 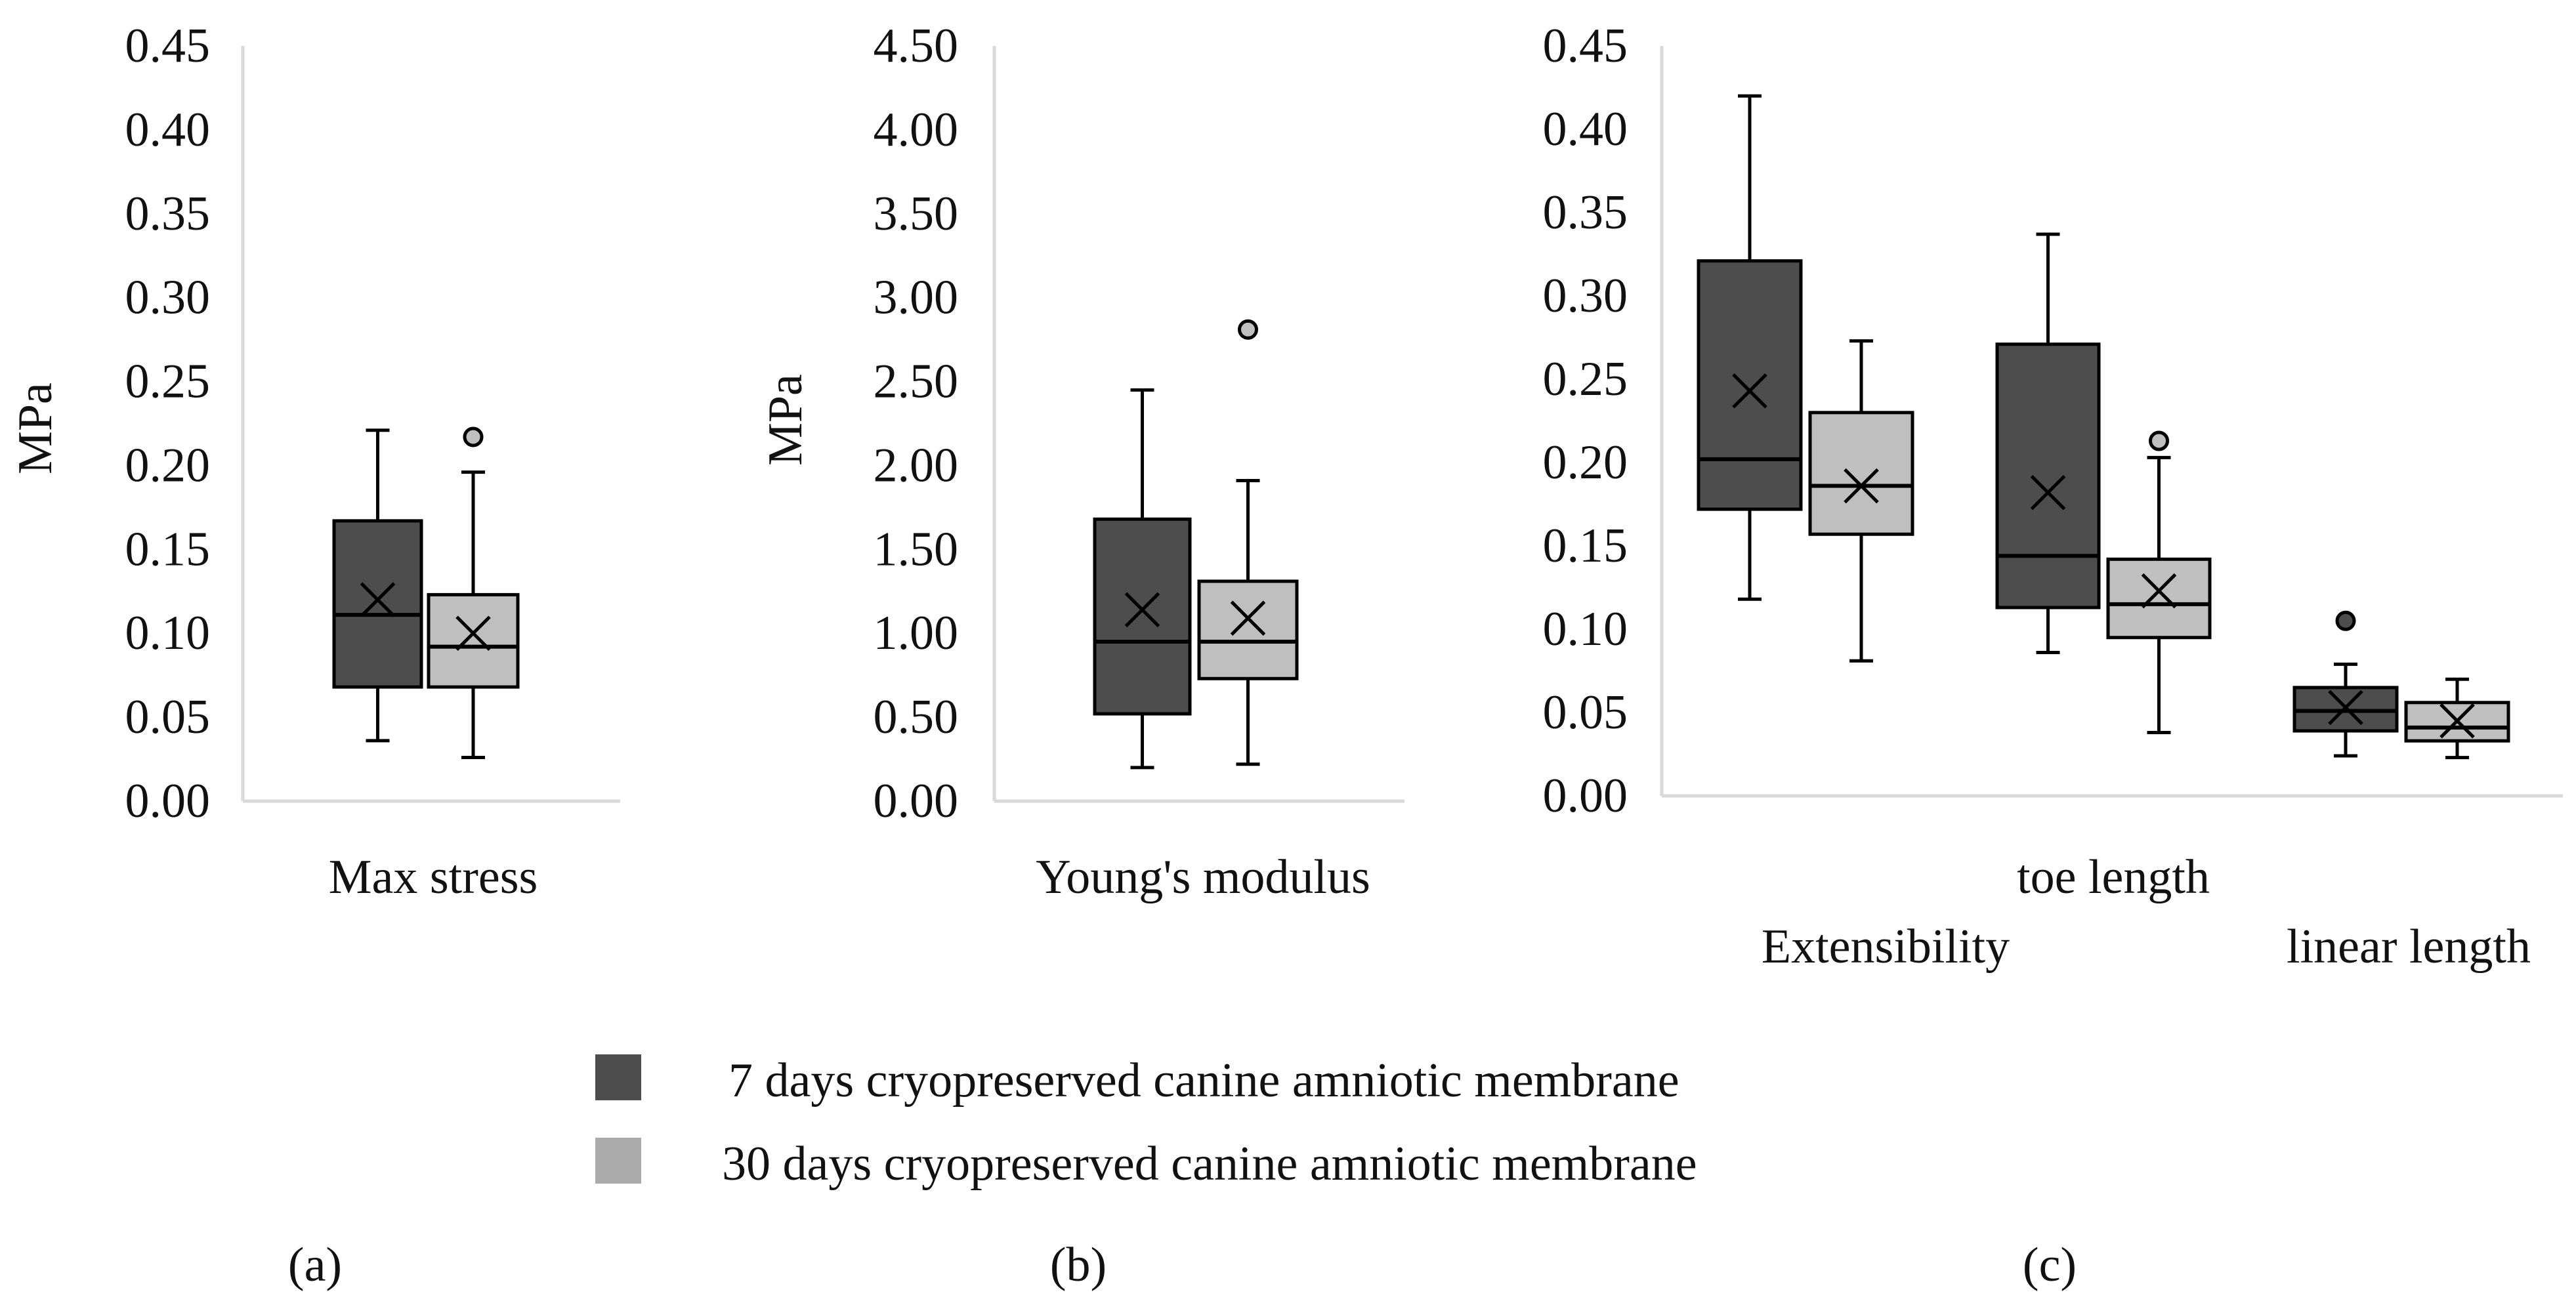 I want to click on y-tick-label: 1.50, so click(x=916, y=549).